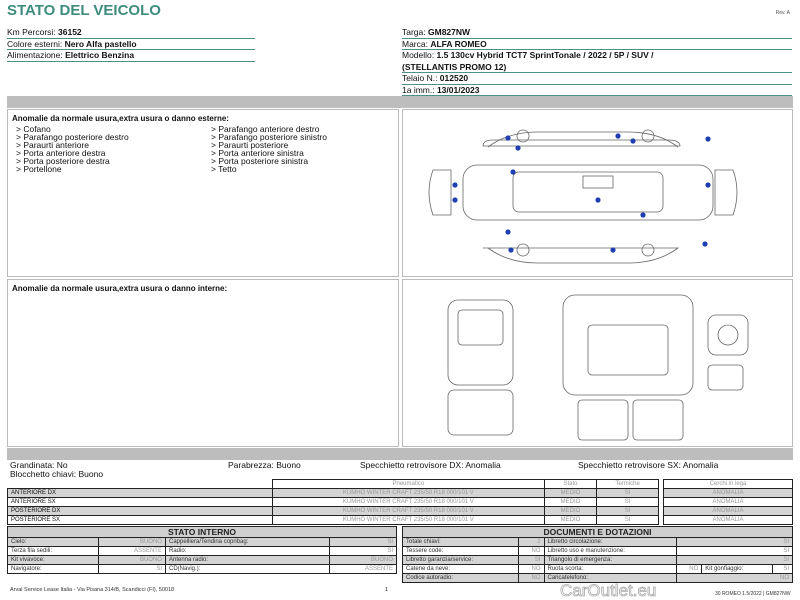  What do you see at coordinates (610, 542) in the screenshot?
I see `field-label: Libretto circolazione:` at bounding box center [610, 542].